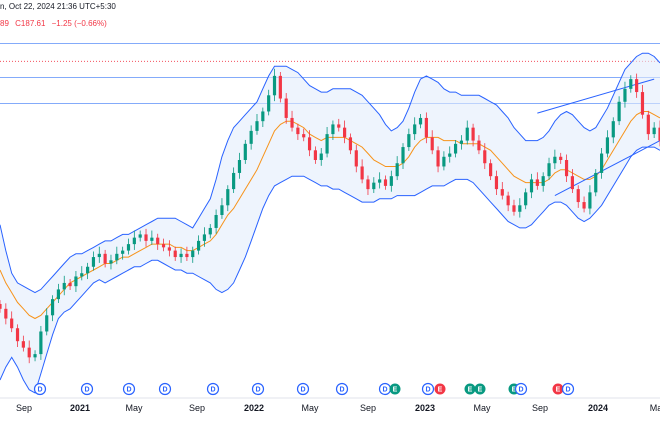 The image size is (660, 440). What do you see at coordinates (254, 408) in the screenshot?
I see `x-tick-label: 2022` at bounding box center [254, 408].